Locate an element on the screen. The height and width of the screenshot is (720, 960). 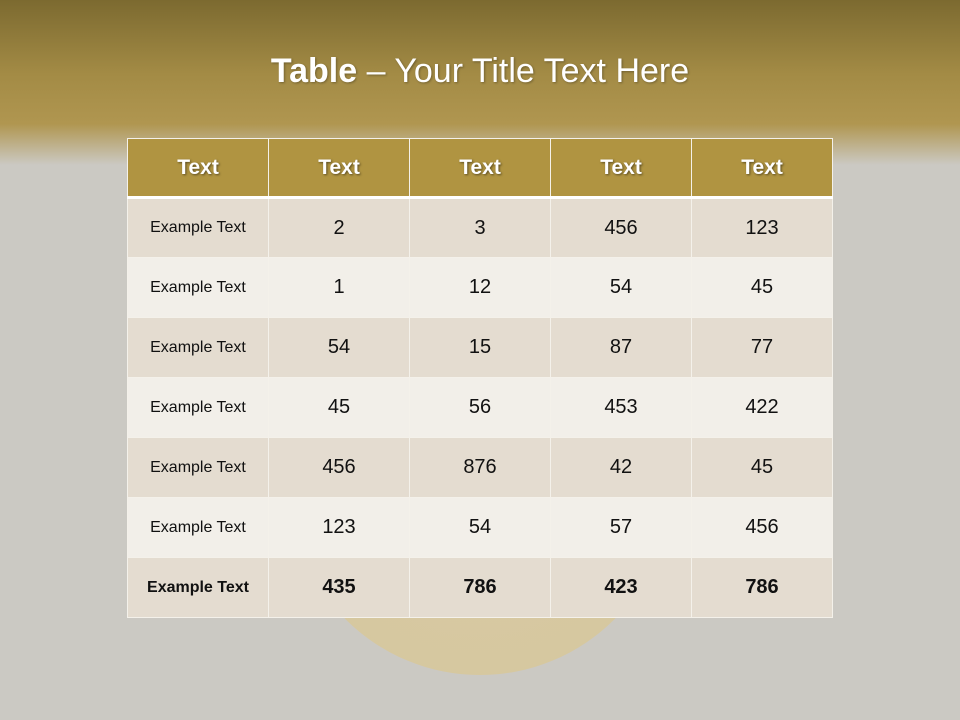
table-cell: 57 is located at coordinates (621, 527).